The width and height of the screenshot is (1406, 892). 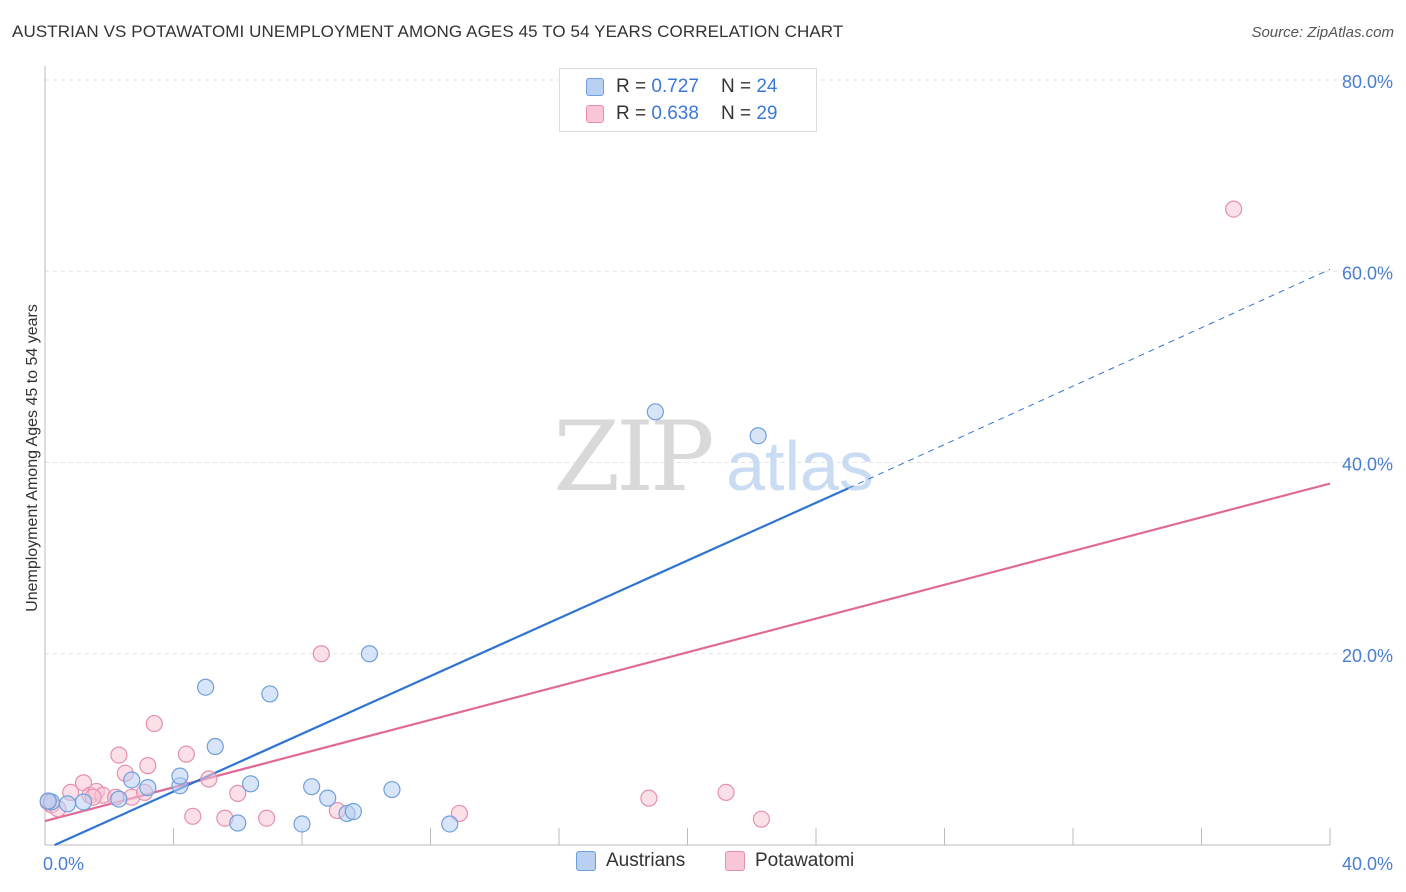 What do you see at coordinates (1367, 82) in the screenshot?
I see `y-tick-label: 80.0%` at bounding box center [1367, 82].